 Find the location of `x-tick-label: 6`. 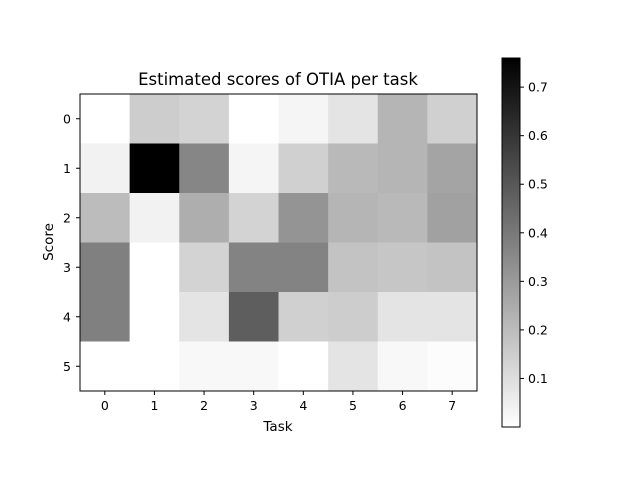

x-tick-label: 6 is located at coordinates (403, 405).